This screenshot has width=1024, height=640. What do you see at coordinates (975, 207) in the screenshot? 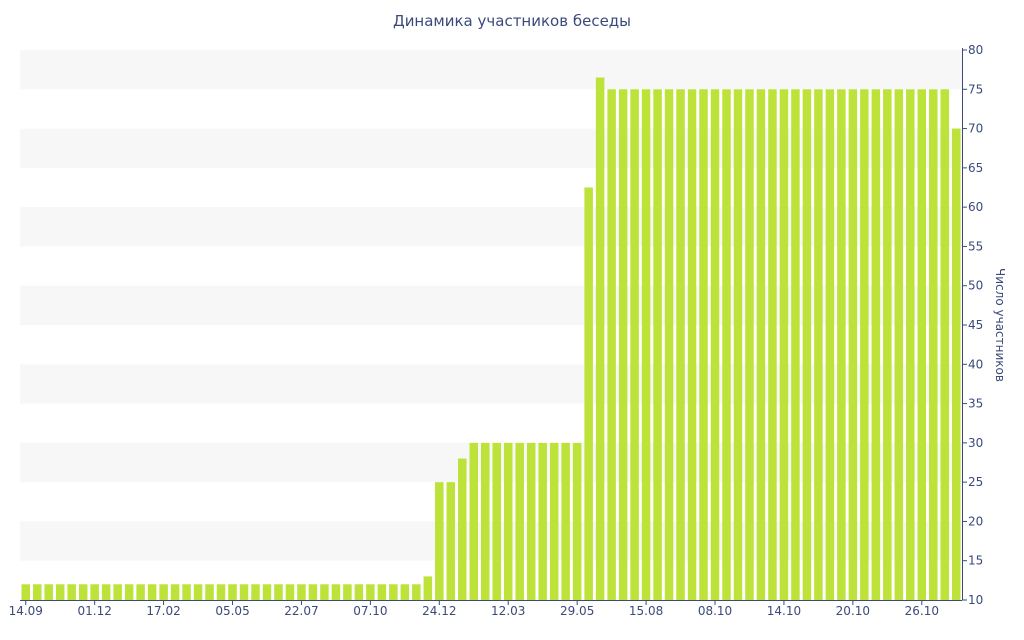
I see `y-tick-label: 60` at bounding box center [975, 207].